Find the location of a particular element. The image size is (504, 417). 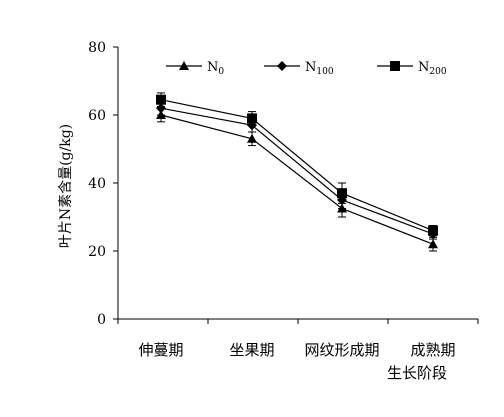

legend-marker-N100 is located at coordinates (282, 66).